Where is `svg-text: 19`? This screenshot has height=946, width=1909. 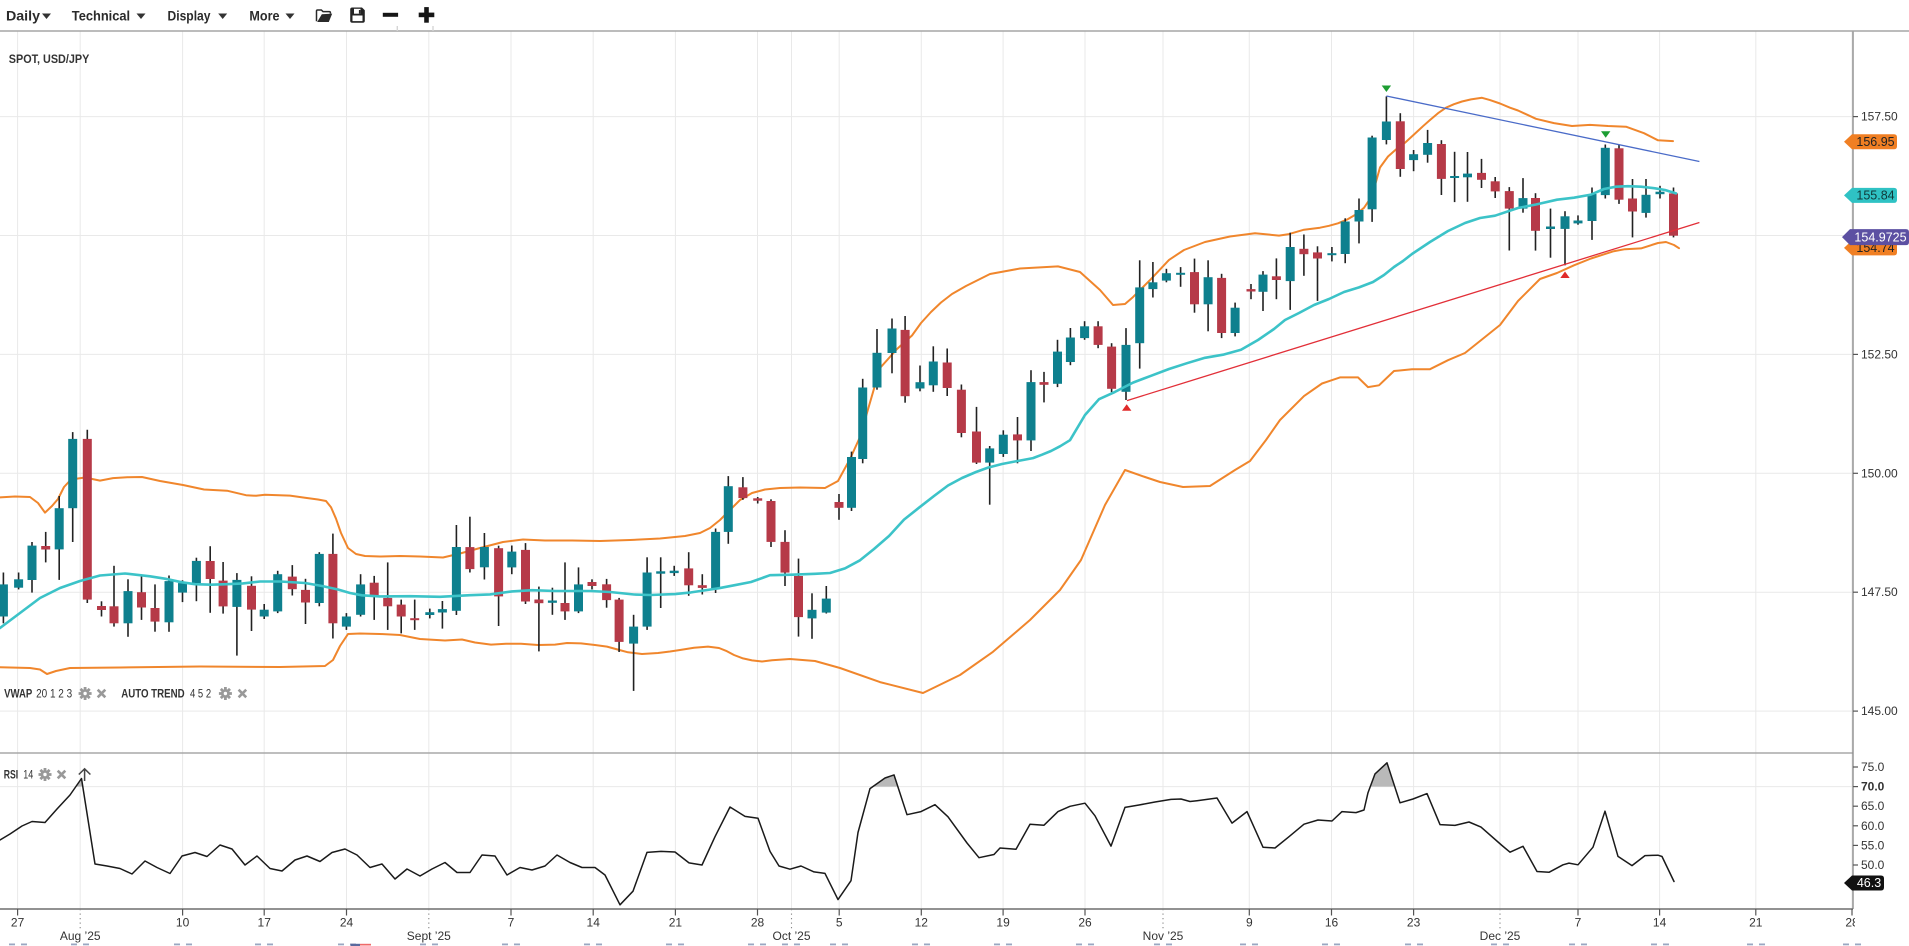
svg-text: 19 is located at coordinates (1003, 923).